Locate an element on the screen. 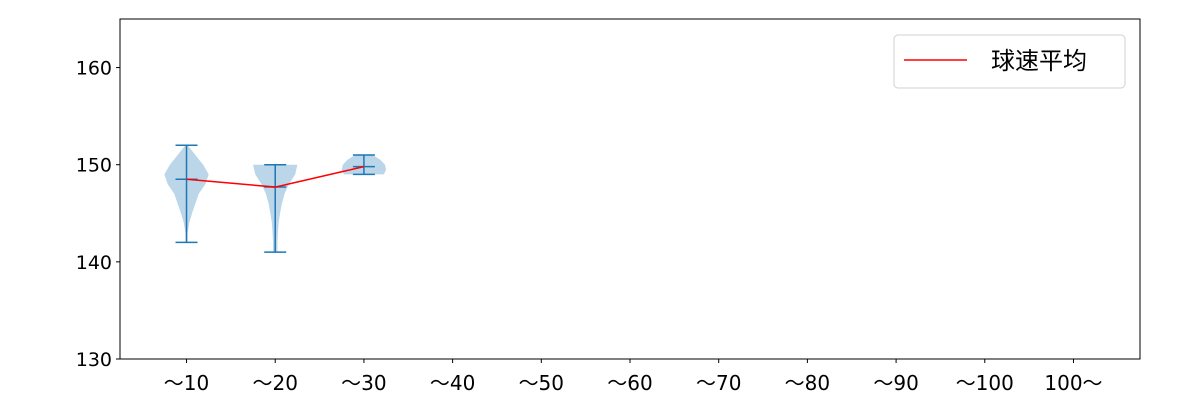 The width and height of the screenshot is (1200, 404). legend: 球速平均 is located at coordinates (1009, 61).